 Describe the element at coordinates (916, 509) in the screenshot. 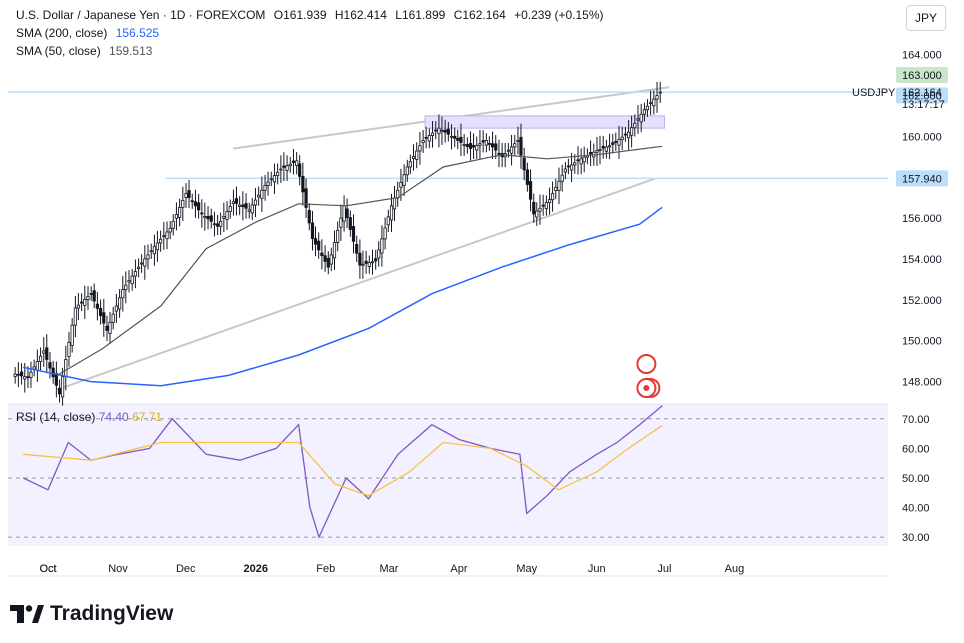

I see `rsi-axis-tick: 40.00` at that location.